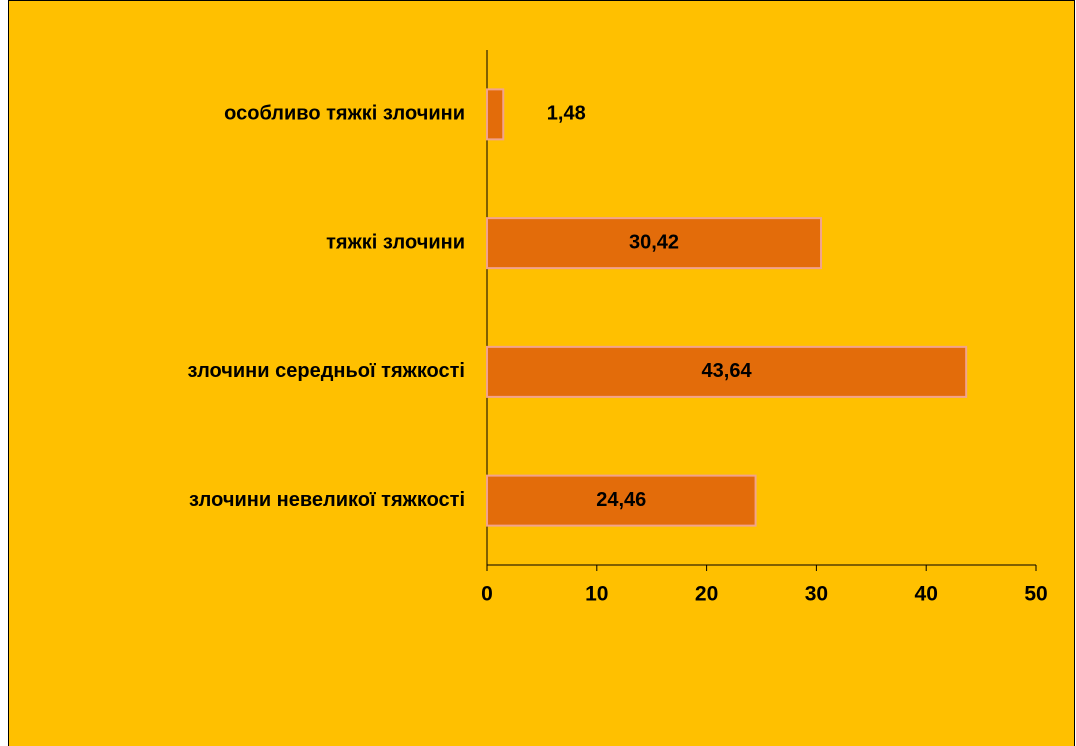 This screenshot has width=1076, height=746. Describe the element at coordinates (596, 594) in the screenshot. I see `x-tick-label: 10` at that location.